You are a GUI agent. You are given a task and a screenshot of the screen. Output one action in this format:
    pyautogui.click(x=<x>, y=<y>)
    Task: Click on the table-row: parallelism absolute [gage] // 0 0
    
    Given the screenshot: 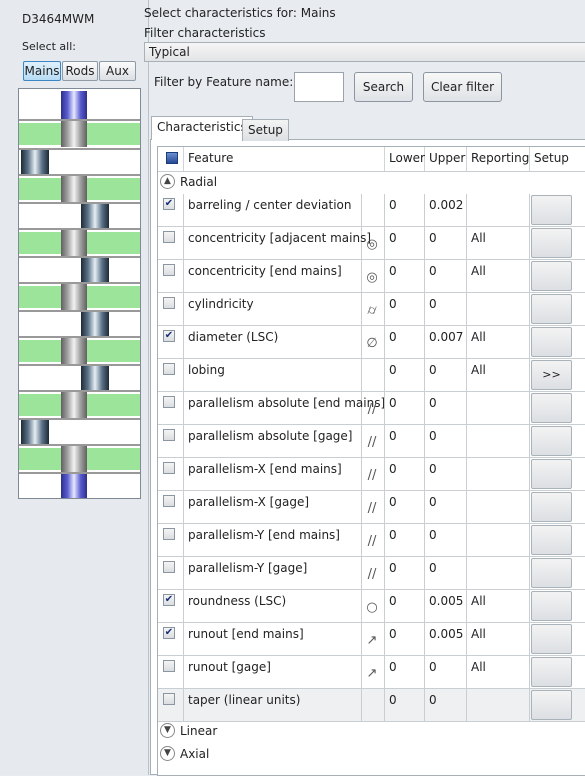 What is the action you would take?
    pyautogui.click(x=371, y=441)
    